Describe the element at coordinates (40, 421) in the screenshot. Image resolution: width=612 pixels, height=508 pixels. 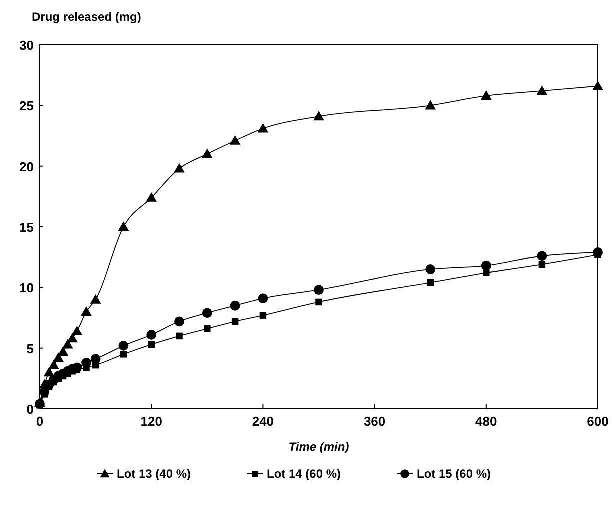
I see `x-tick-label: 0` at that location.